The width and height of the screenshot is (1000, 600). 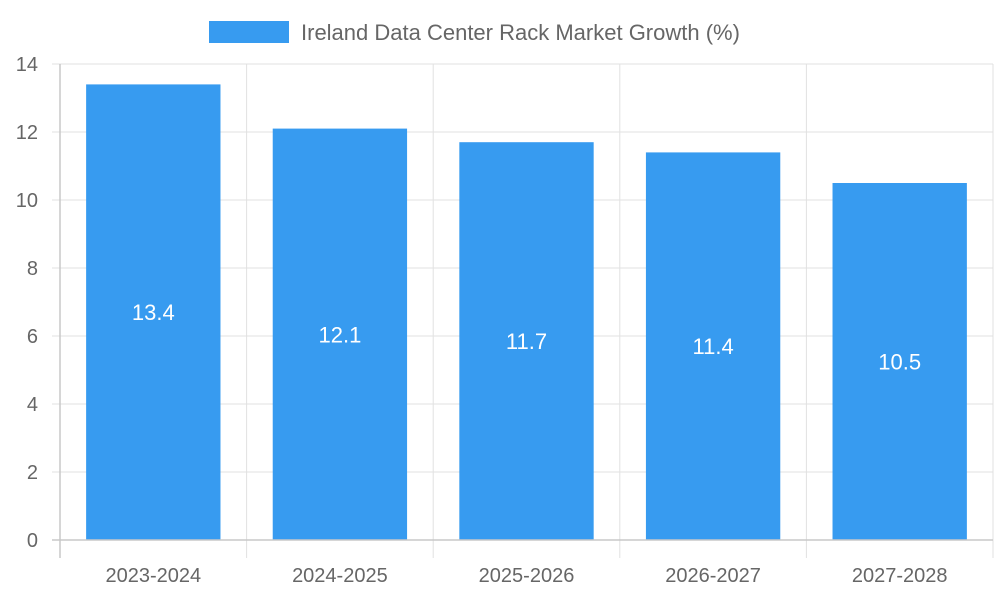 I want to click on data-label: 12.1, so click(x=339, y=334).